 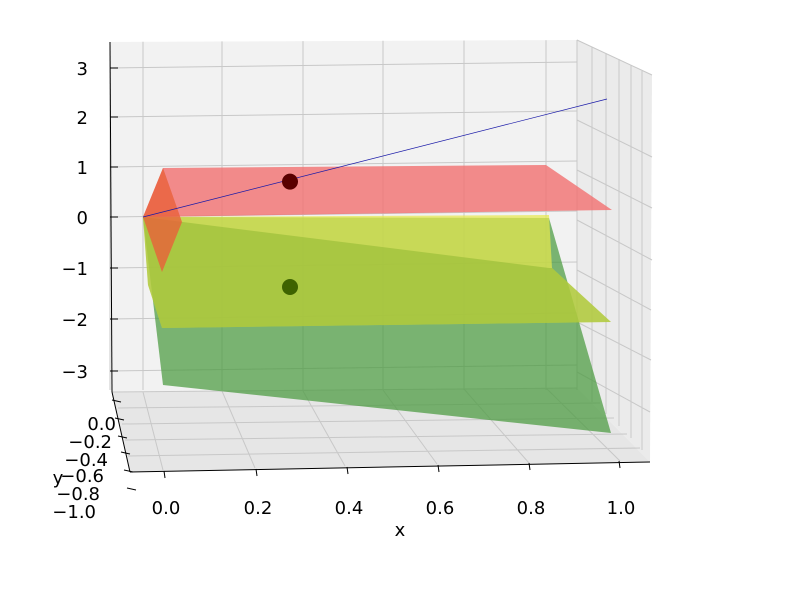 What do you see at coordinates (400, 530) in the screenshot?
I see `x-axis-label: x` at bounding box center [400, 530].